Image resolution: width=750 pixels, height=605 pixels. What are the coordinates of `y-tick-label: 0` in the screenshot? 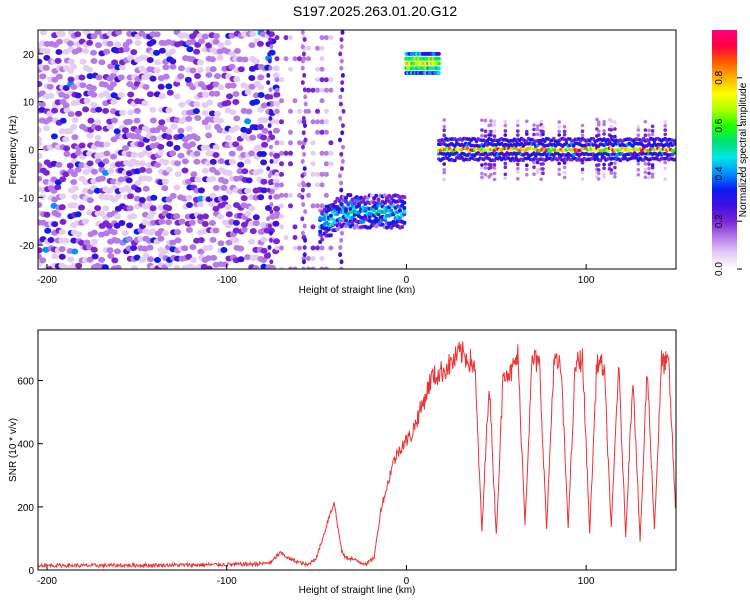 It's located at (31, 151).